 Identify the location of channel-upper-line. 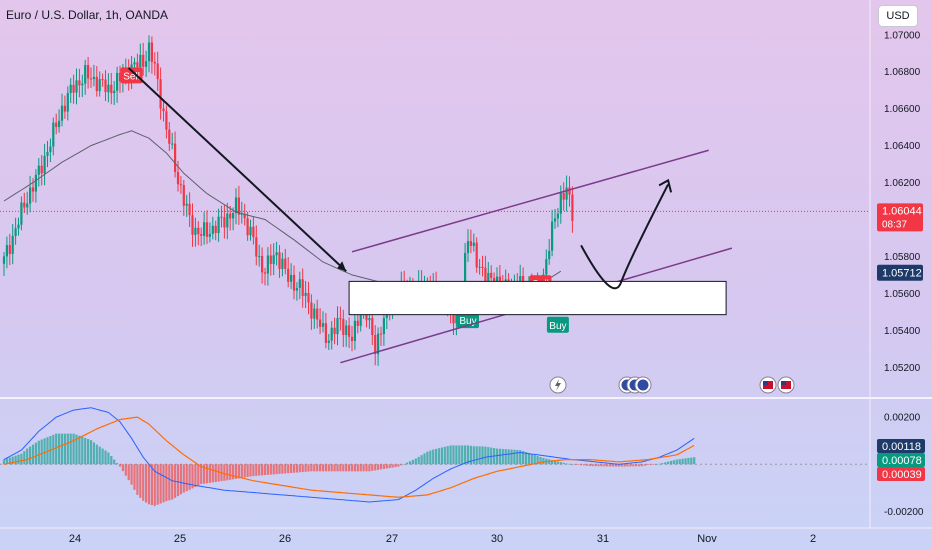
(530, 201).